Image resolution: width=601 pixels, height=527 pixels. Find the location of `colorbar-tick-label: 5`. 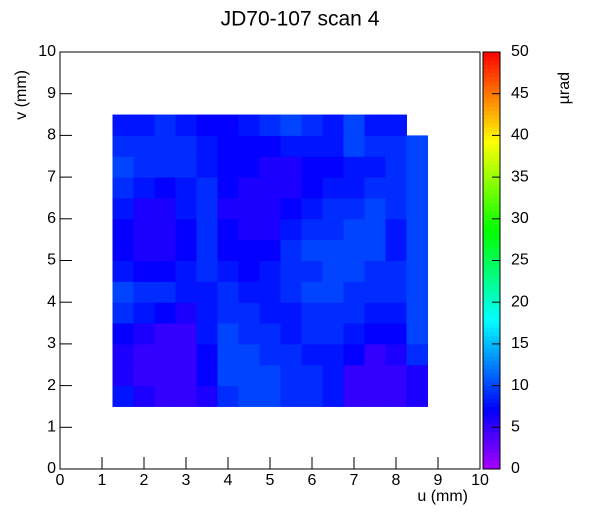

colorbar-tick-label: 5 is located at coordinates (515, 427).